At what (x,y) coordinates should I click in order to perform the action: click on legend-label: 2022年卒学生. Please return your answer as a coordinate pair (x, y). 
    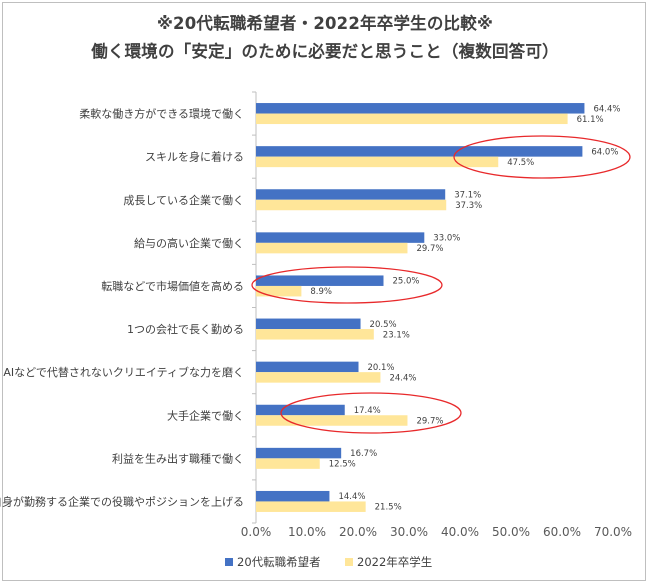
    Looking at the image, I should click on (394, 562).